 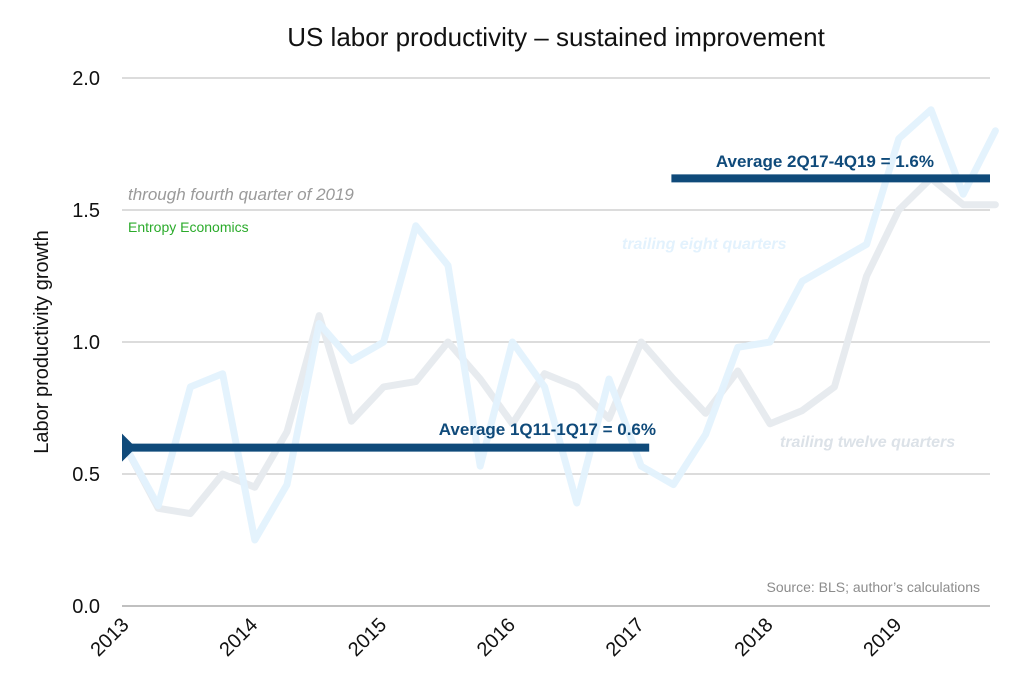 What do you see at coordinates (704, 244) in the screenshot?
I see `series-label-eight-quarters: trailing eight quarters` at bounding box center [704, 244].